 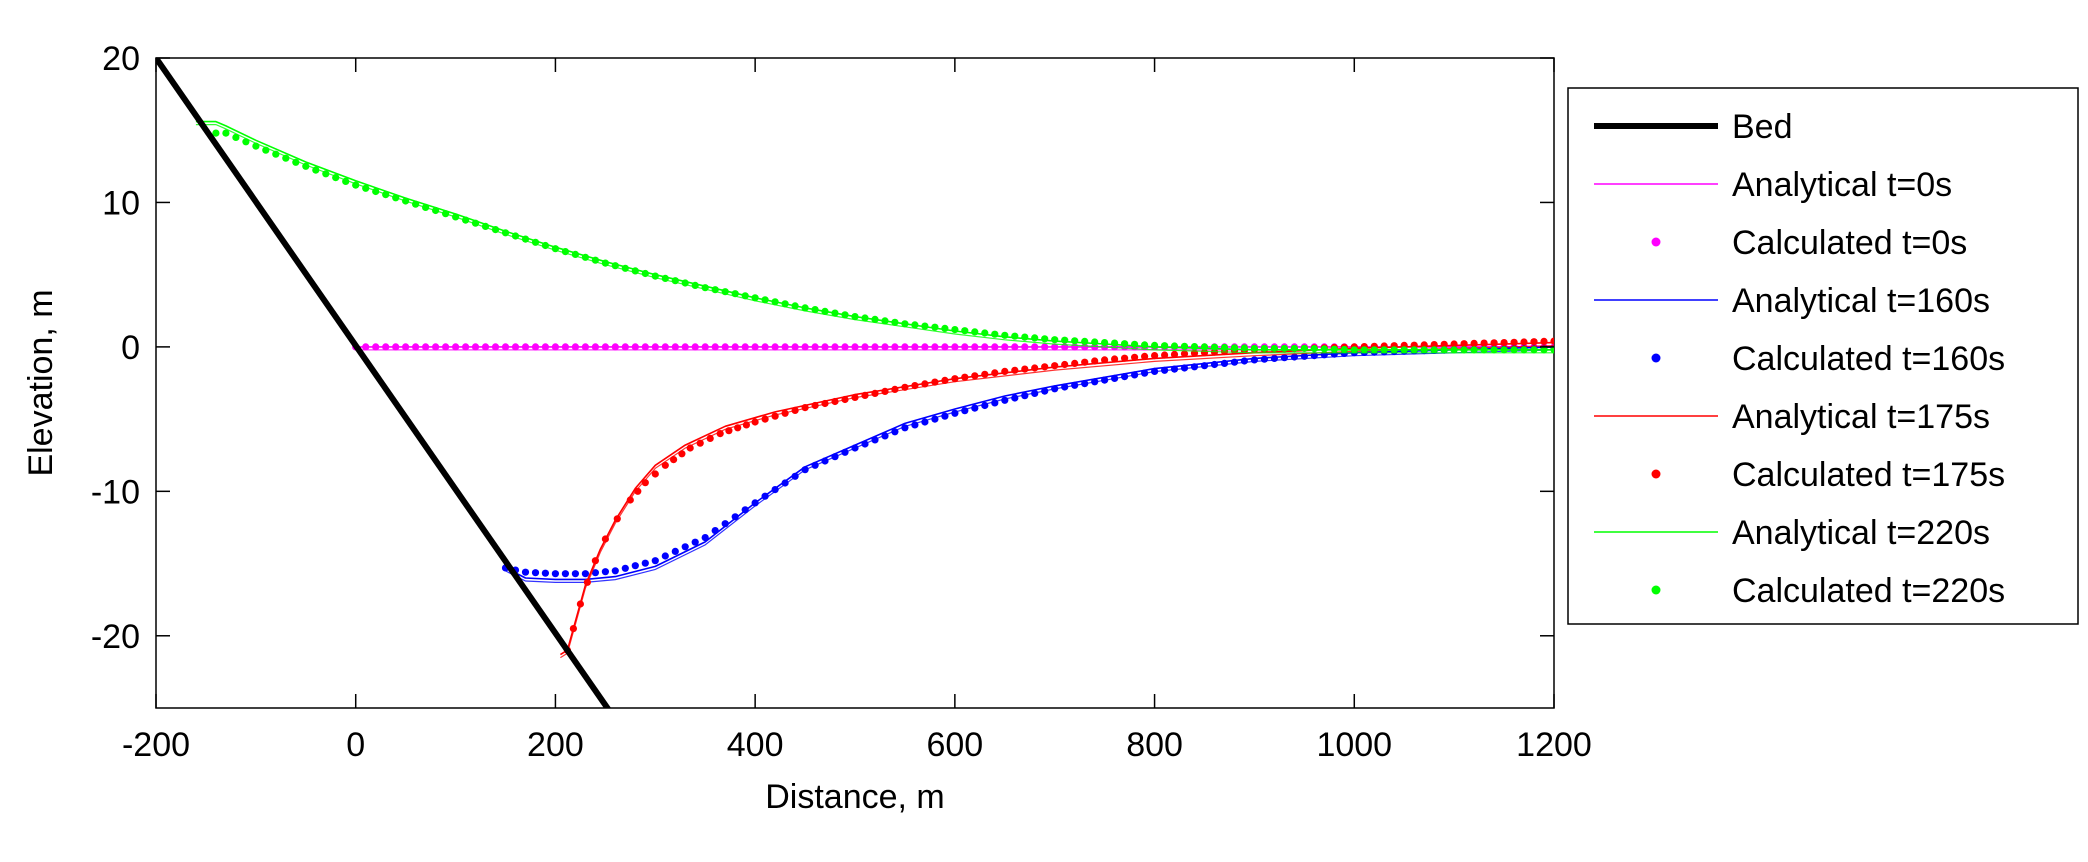 What do you see at coordinates (1828, 591) in the screenshot?
I see `legend-entry-calculated-t-220s: Calculated t=220s` at bounding box center [1828, 591].